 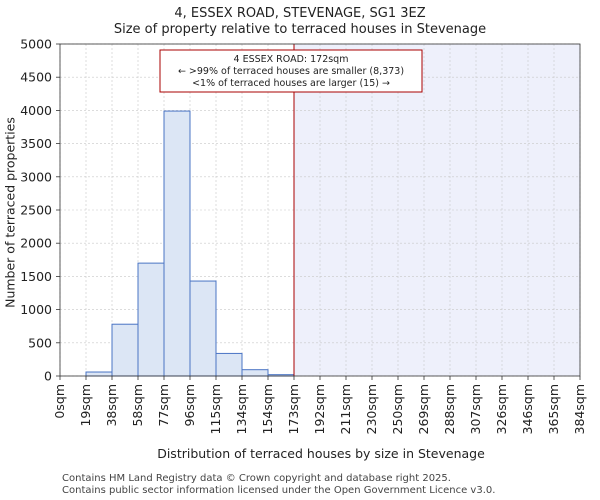 What do you see at coordinates (579, 409) in the screenshot?
I see `x-tick-label: 384sqm` at bounding box center [579, 409].